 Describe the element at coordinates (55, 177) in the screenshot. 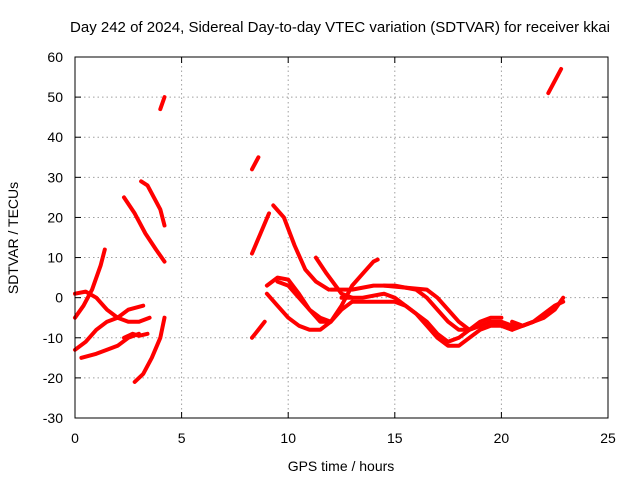

I see `y-tick-label: 30` at that location.